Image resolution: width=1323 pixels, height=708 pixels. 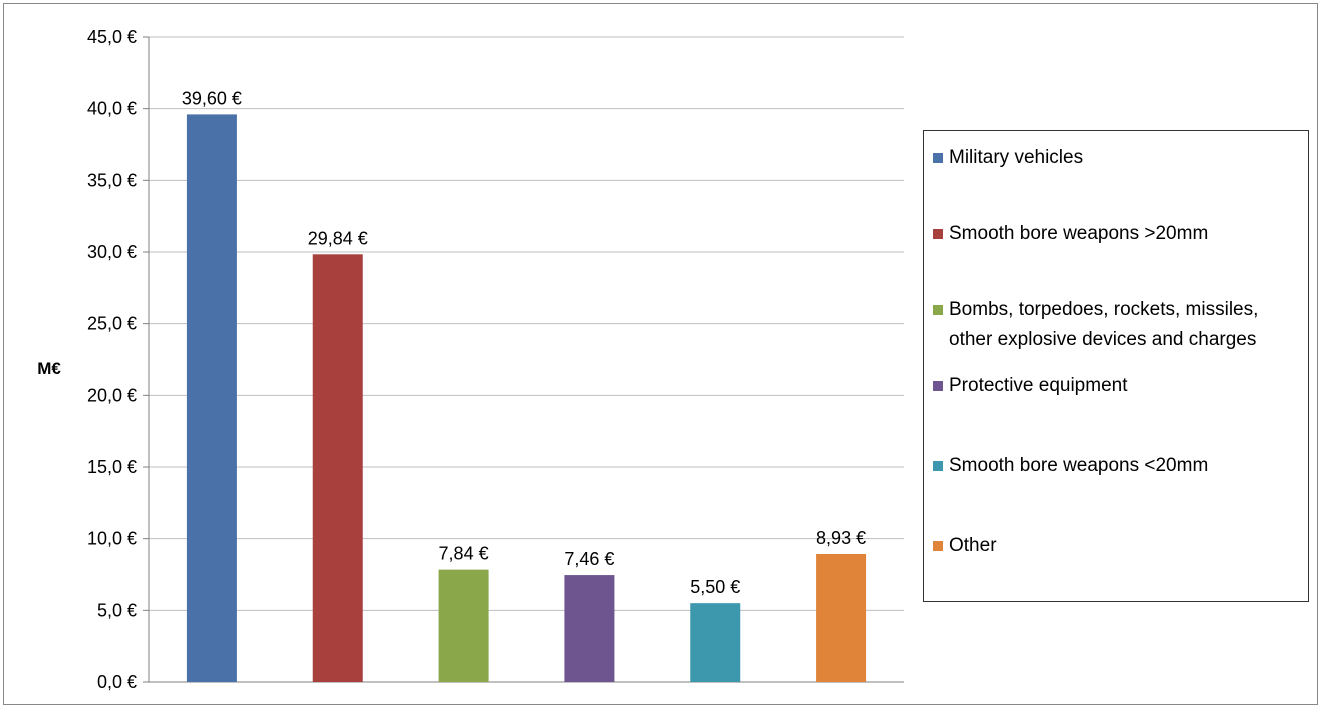 I want to click on legend-item: Smooth bore weapons <20mm, so click(x=1119, y=466).